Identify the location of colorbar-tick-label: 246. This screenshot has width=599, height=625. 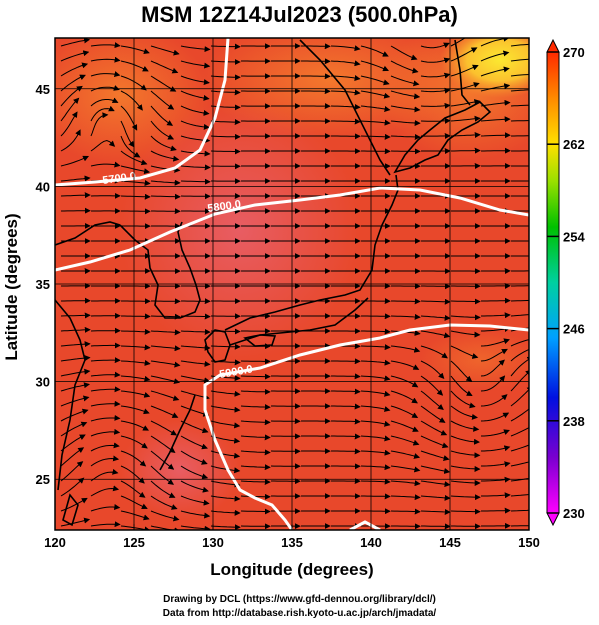
(574, 329).